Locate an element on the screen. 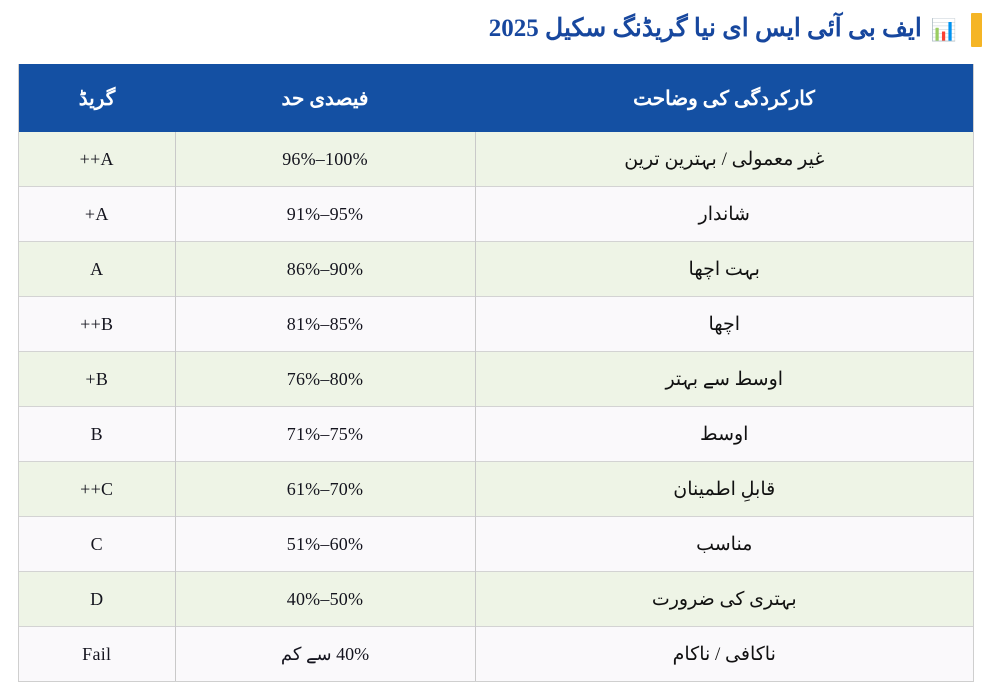 This screenshot has height=696, width=996. table-row: بہتری کی ضرورت 50%–40% D is located at coordinates (496, 599).